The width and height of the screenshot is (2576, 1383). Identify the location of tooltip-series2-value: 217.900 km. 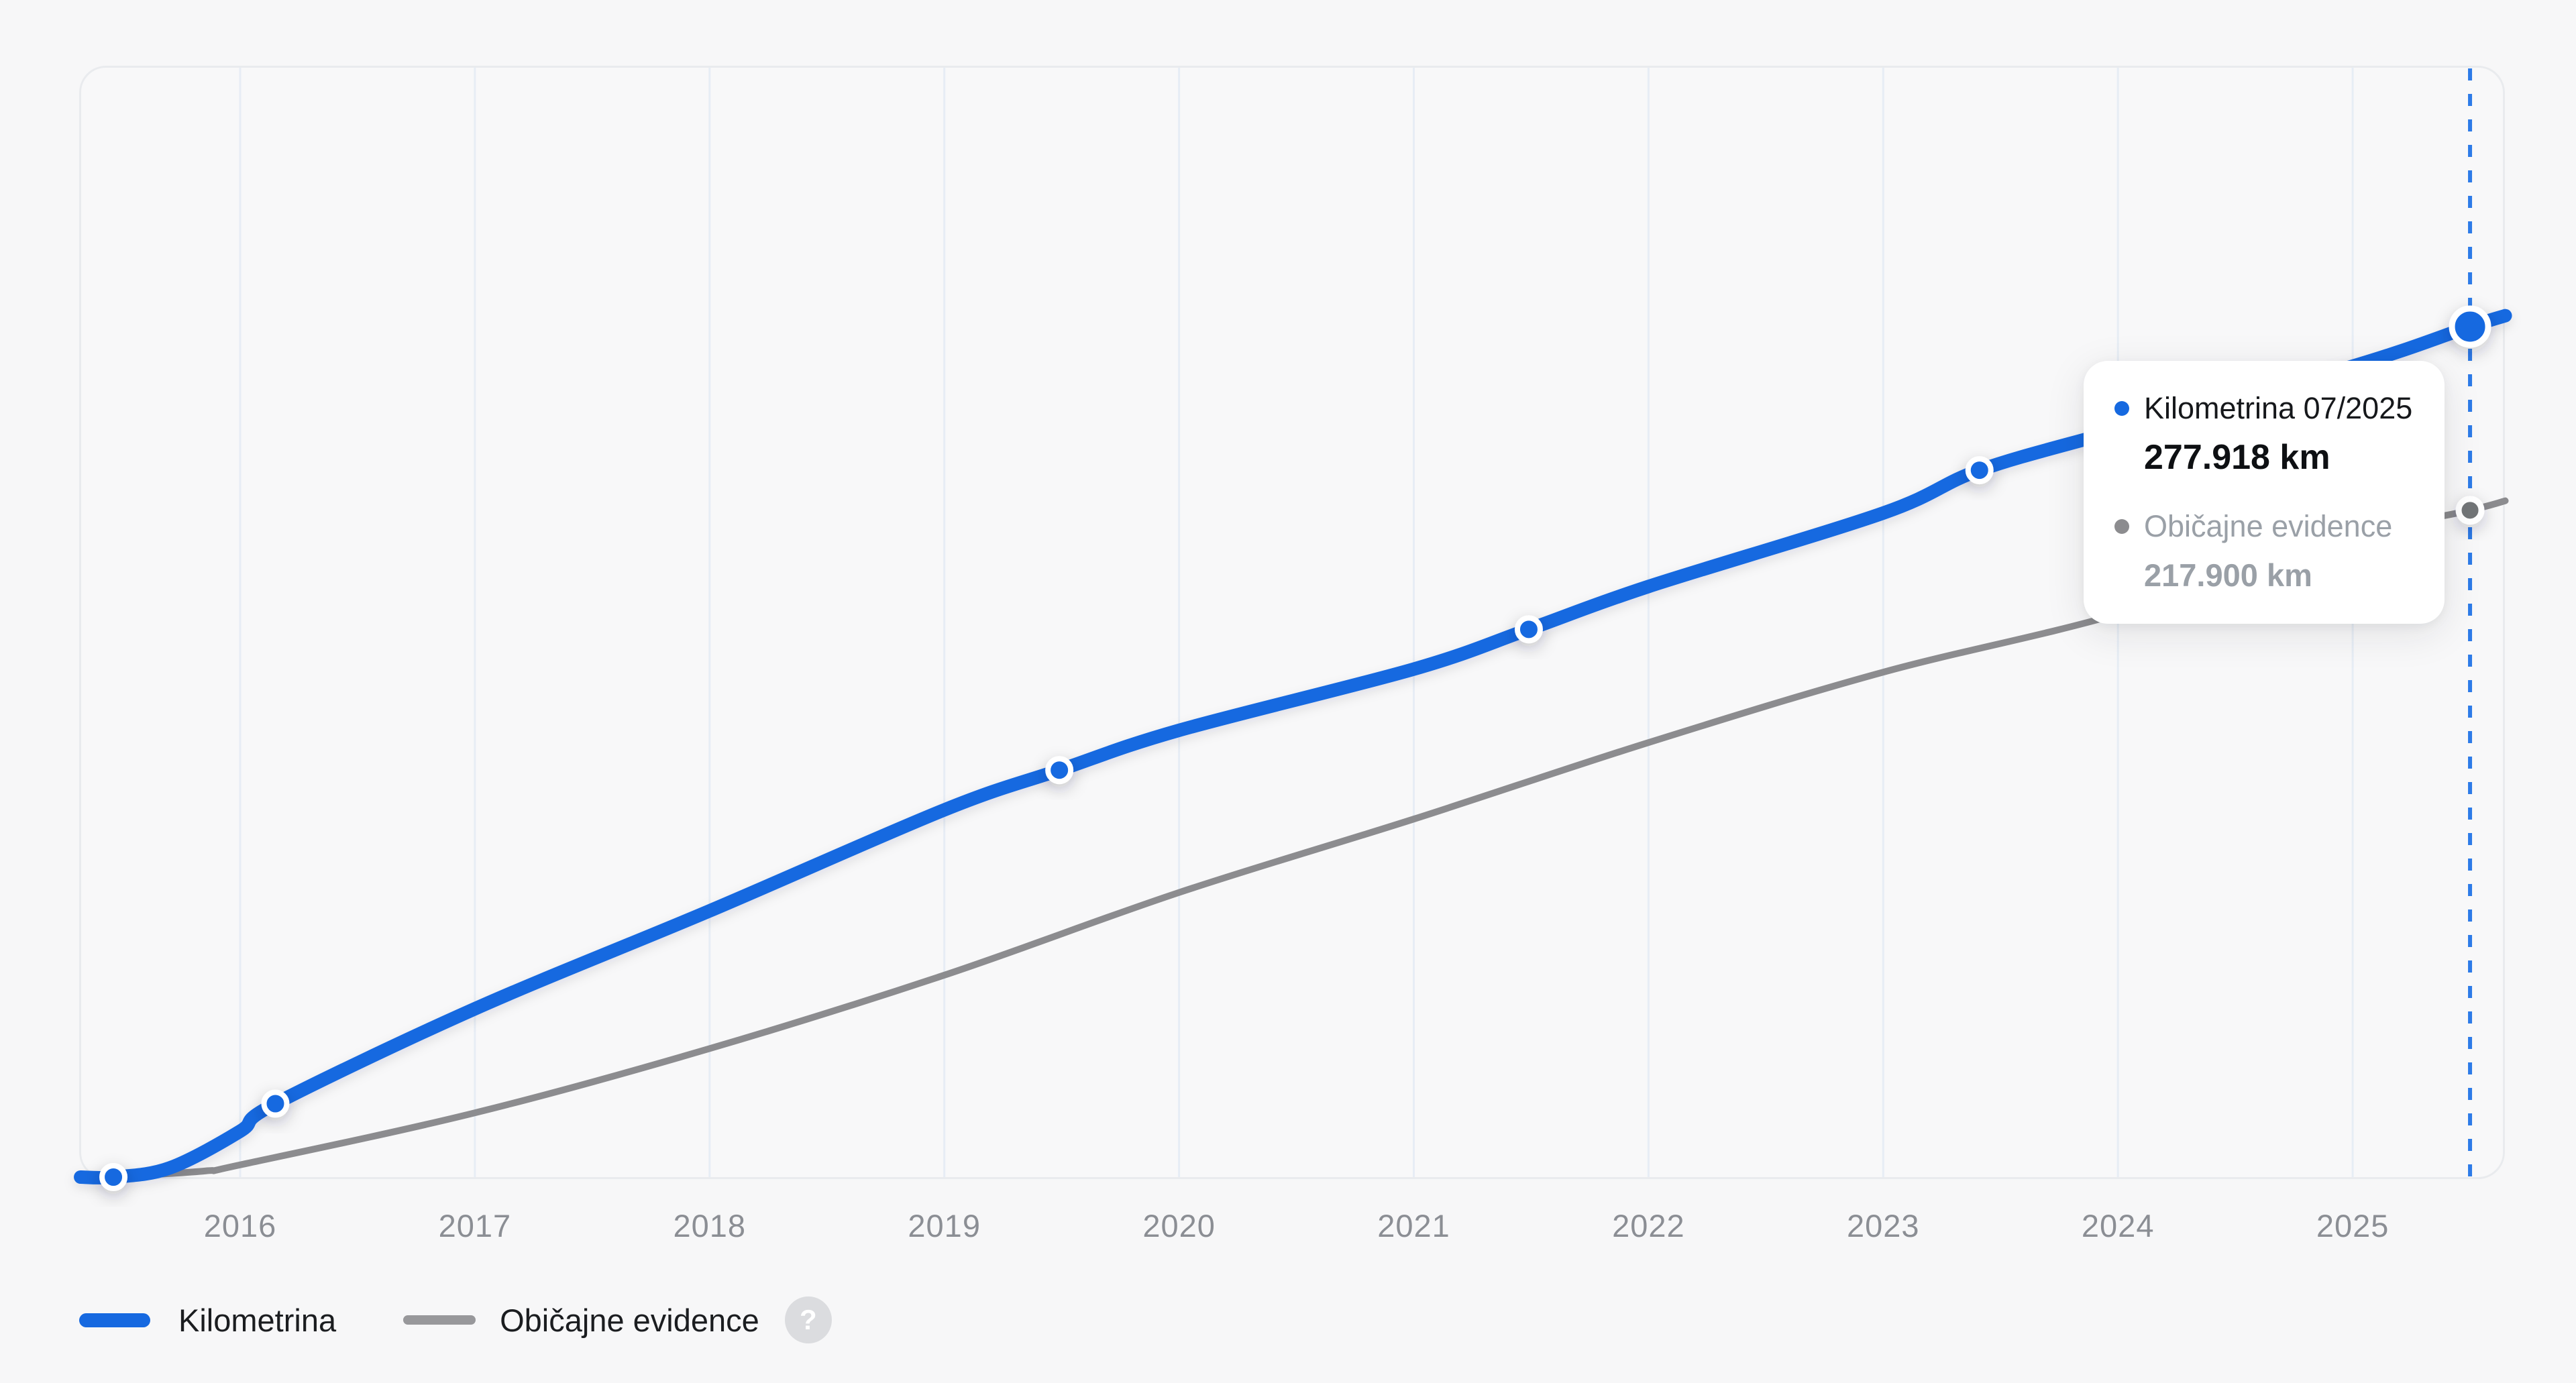
(2228, 575).